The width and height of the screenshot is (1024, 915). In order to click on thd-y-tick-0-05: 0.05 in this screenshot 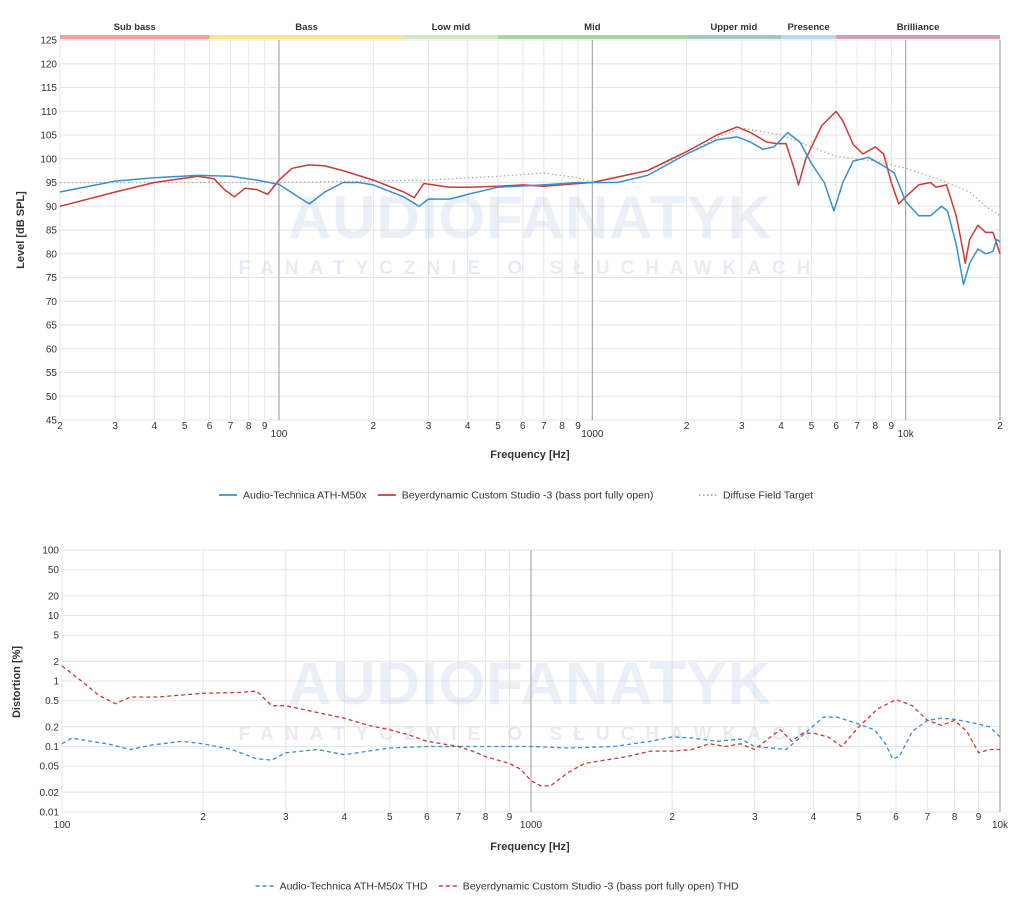, I will do `click(50, 767)`.